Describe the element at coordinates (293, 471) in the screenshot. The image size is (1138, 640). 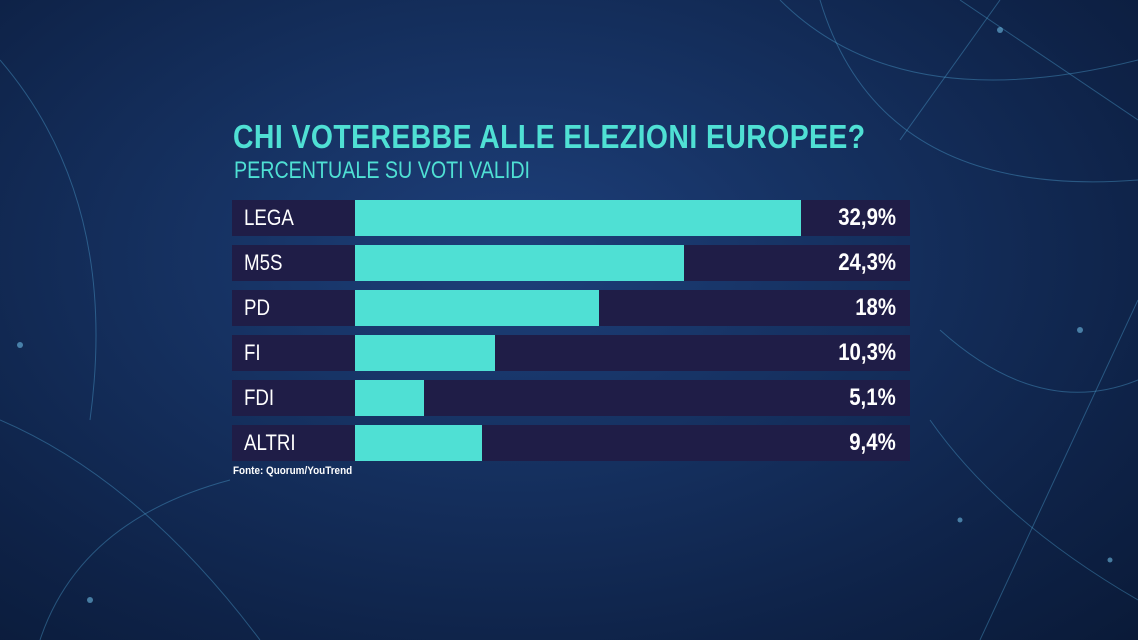
I see `source-note: Fonte: Quorum/YouTrend` at that location.